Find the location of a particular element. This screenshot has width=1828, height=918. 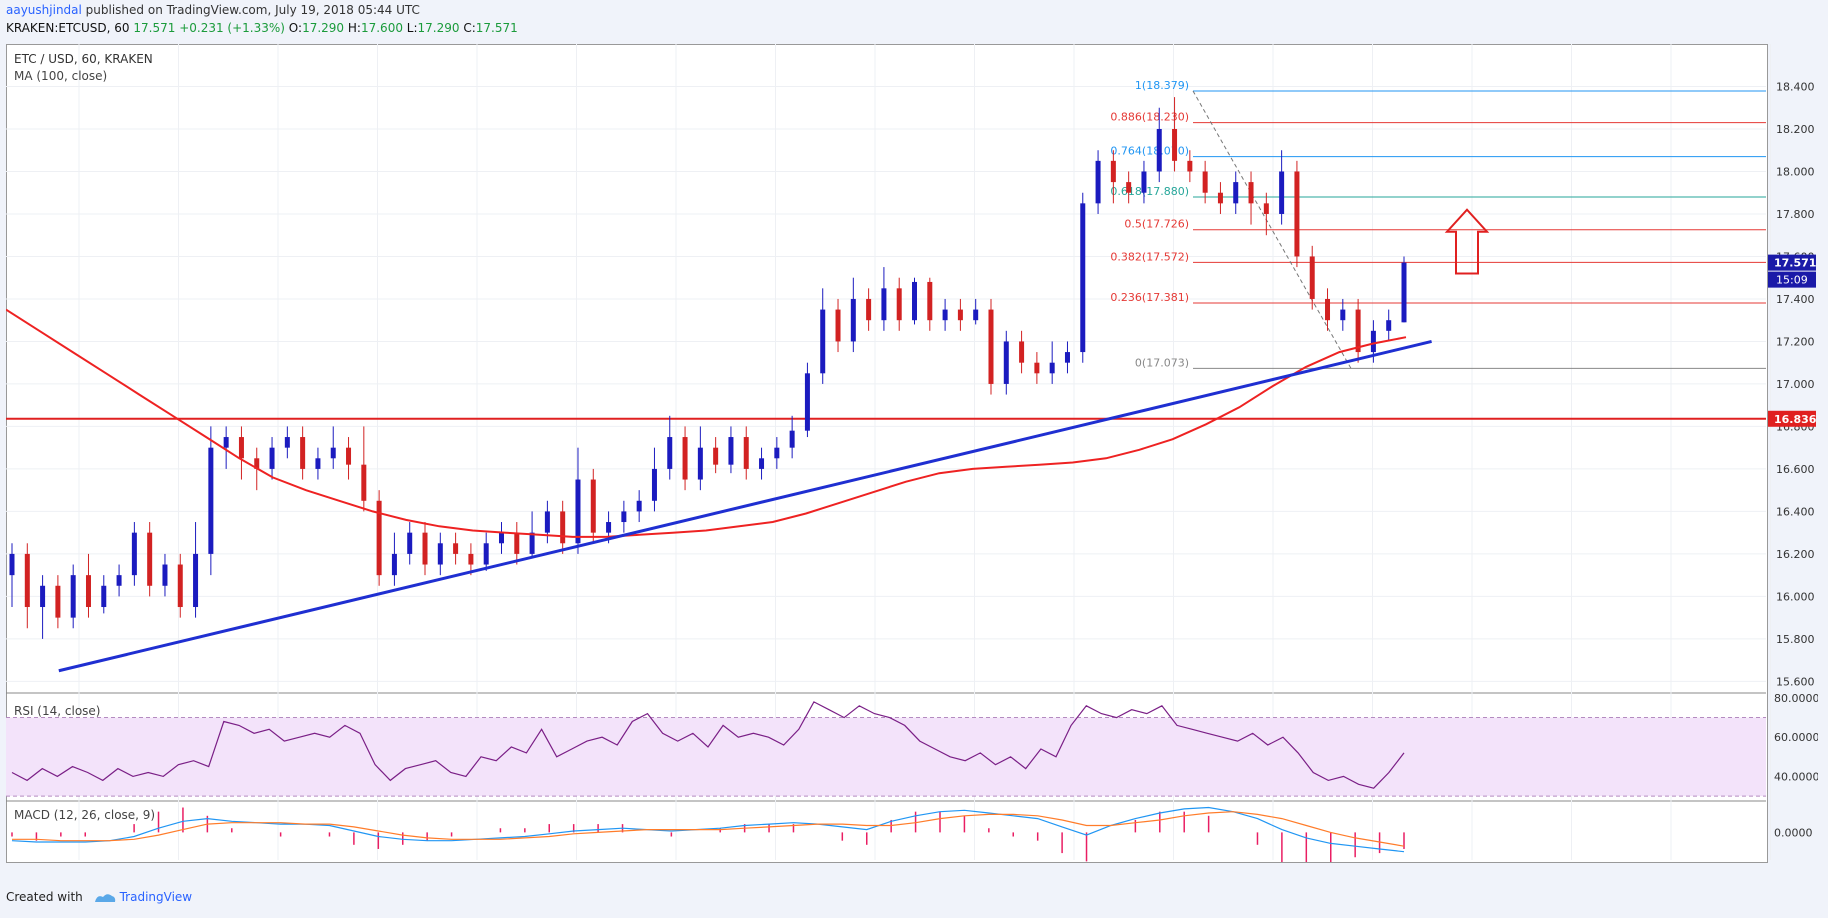

last-price-tag is located at coordinates (1792, 262).